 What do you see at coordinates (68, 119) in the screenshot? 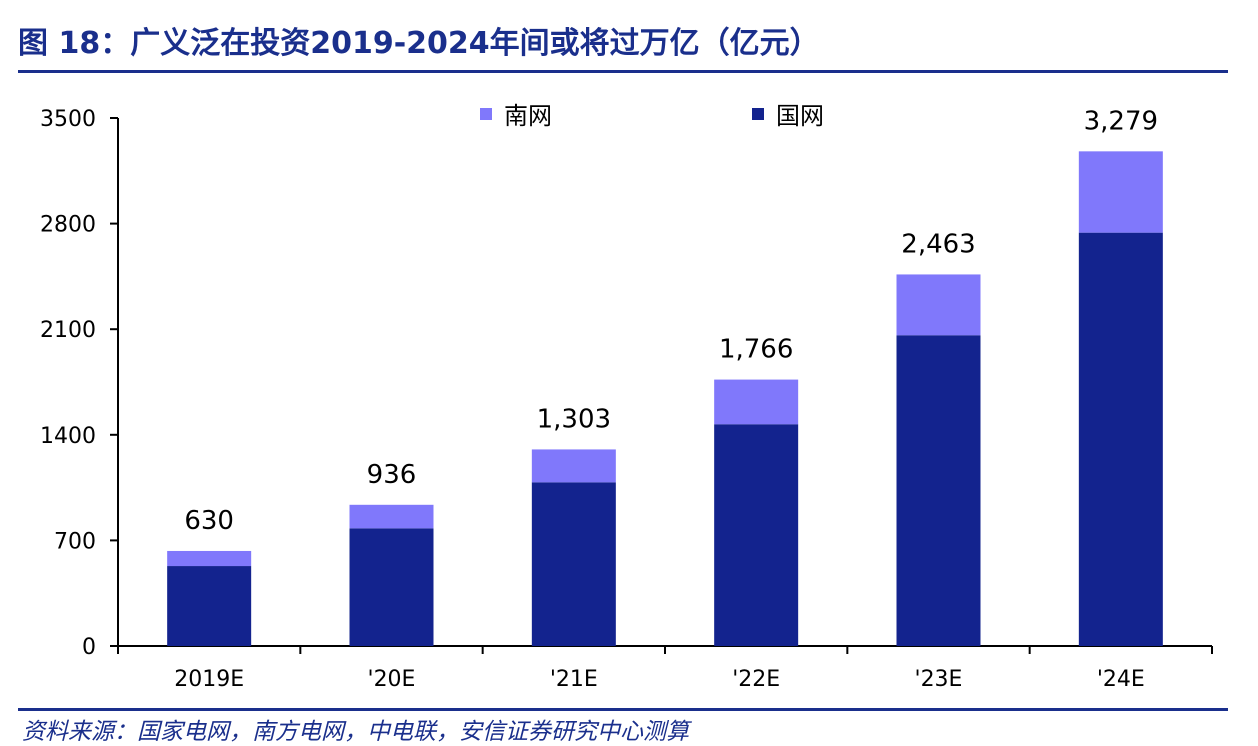
I see `y-tick-label: 3500` at bounding box center [68, 119].